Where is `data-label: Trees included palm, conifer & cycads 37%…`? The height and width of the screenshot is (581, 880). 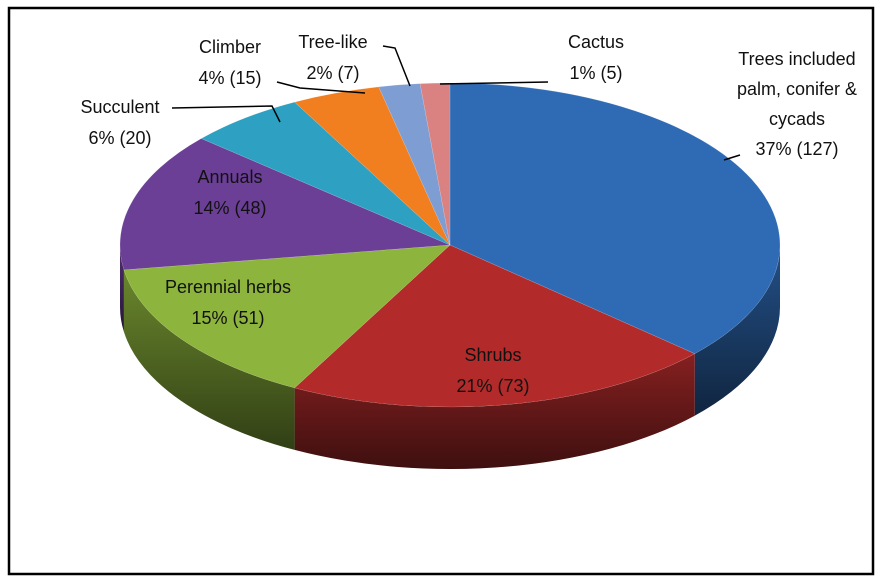 data-label: Trees included palm, conifer & cycads 37%… is located at coordinates (797, 104).